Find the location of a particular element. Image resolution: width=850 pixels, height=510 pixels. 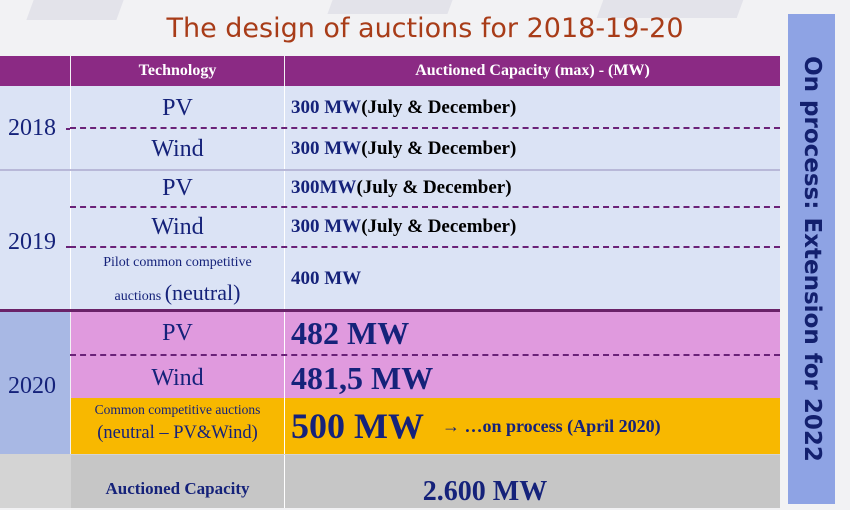

section-2020-orange is located at coordinates (425, 426).